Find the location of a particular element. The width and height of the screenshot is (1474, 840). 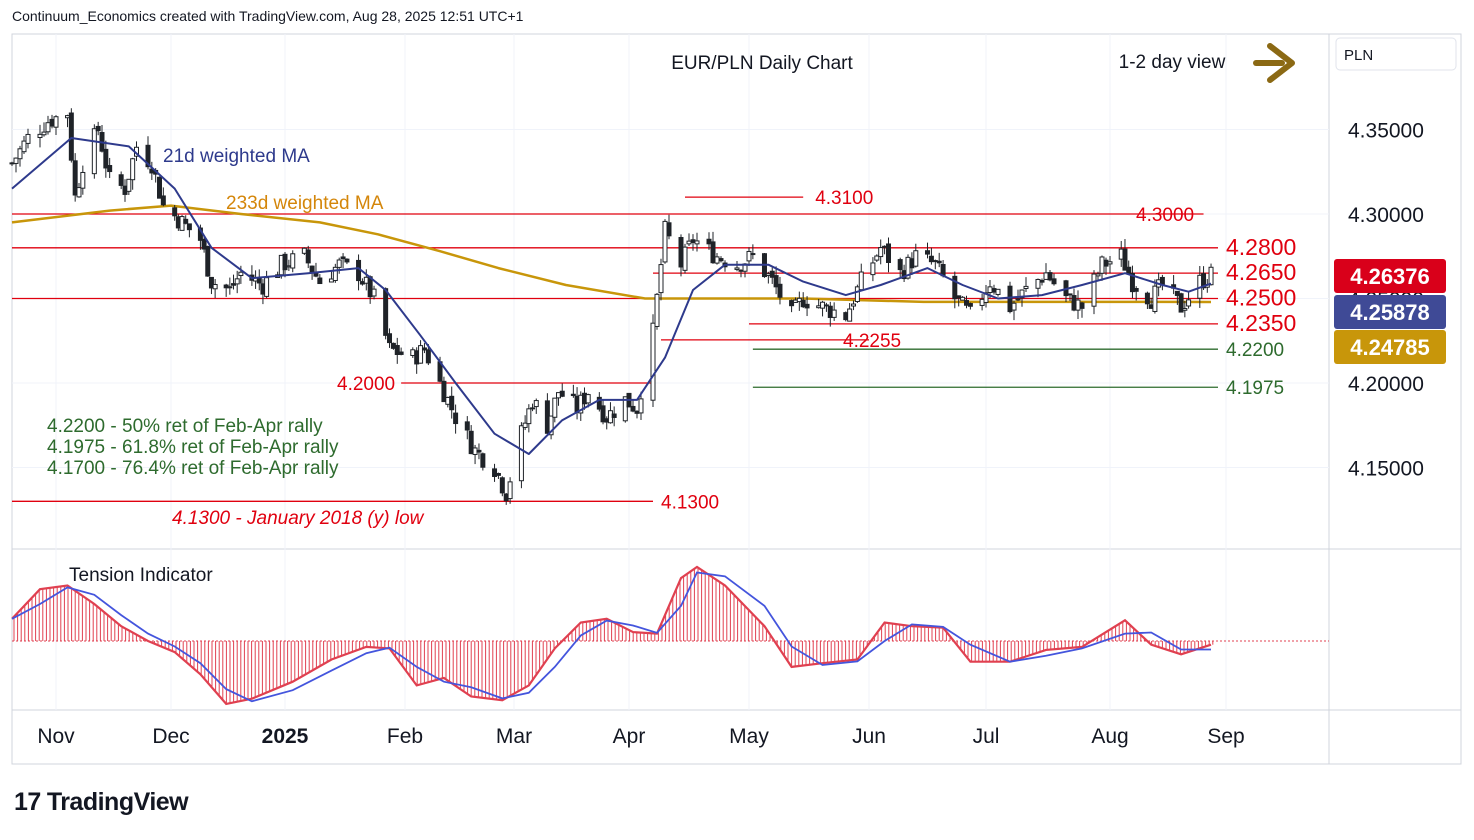

level-label: 4.1300 is located at coordinates (690, 502).